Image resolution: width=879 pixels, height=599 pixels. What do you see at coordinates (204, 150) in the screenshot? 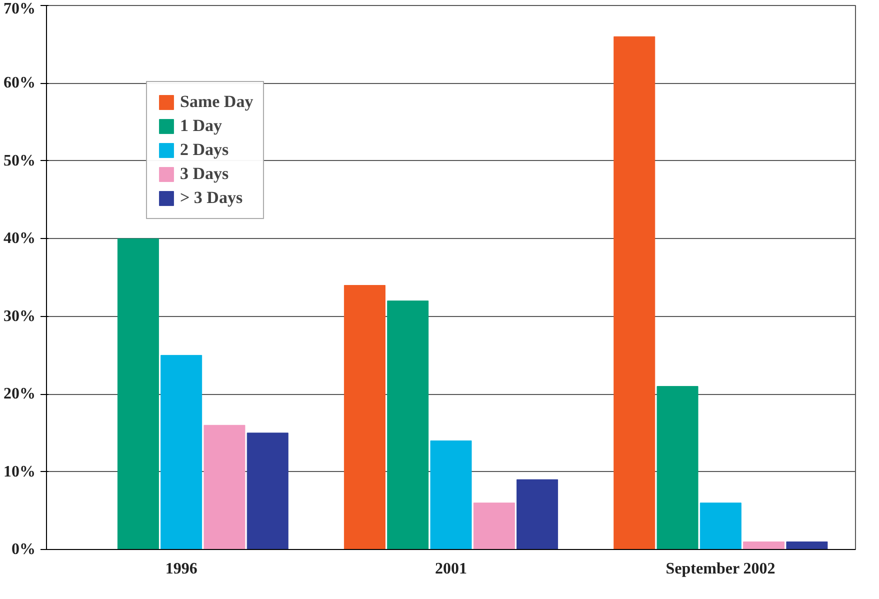
I see `legend-label: 2 Days` at bounding box center [204, 150].